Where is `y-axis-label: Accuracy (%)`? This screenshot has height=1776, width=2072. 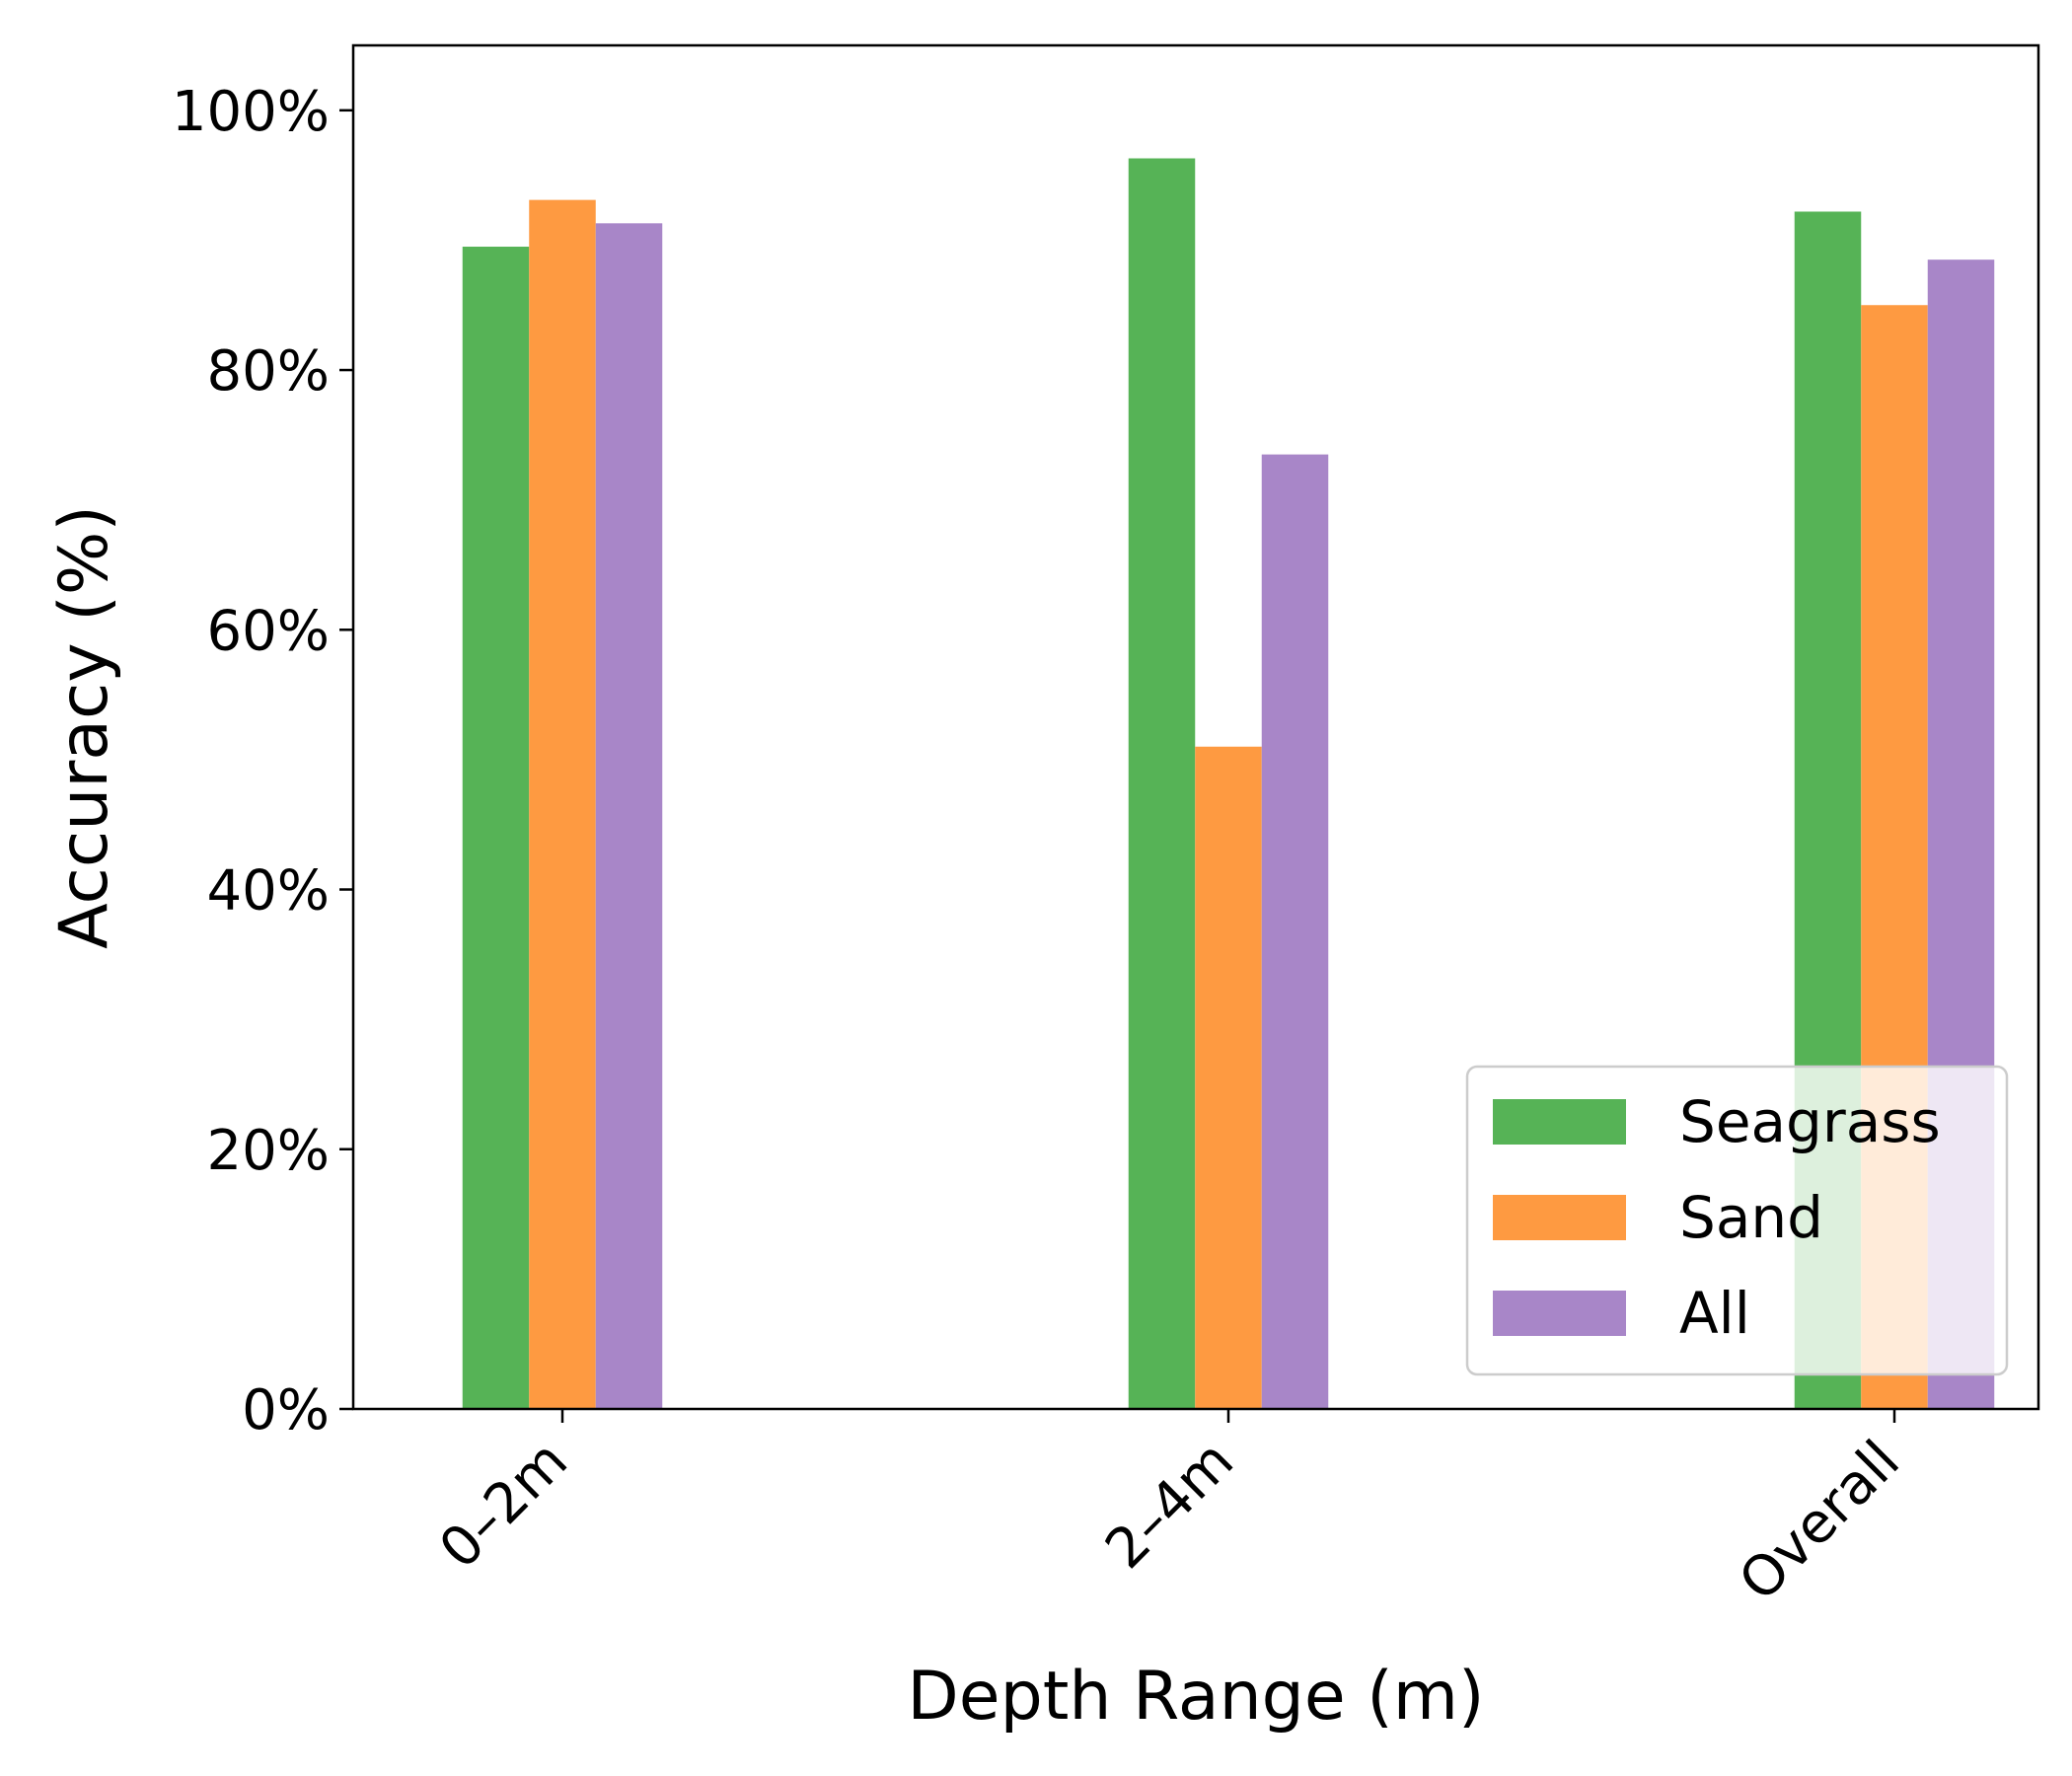 y-axis-label: Accuracy (%) is located at coordinates (84, 727).